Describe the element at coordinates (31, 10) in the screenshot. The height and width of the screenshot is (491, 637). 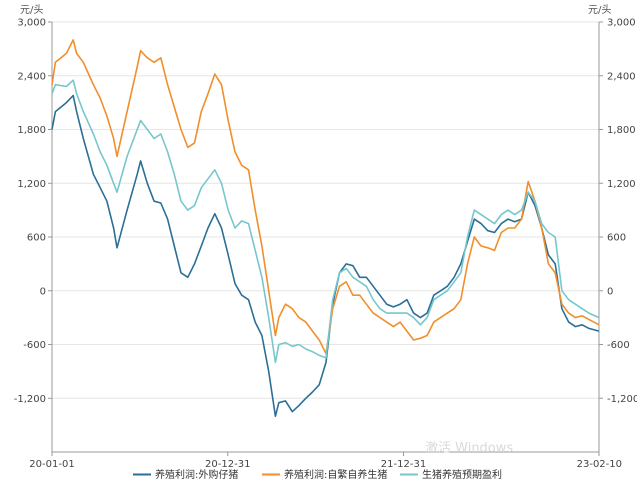
I see `left-unit-label: 元/头` at that location.